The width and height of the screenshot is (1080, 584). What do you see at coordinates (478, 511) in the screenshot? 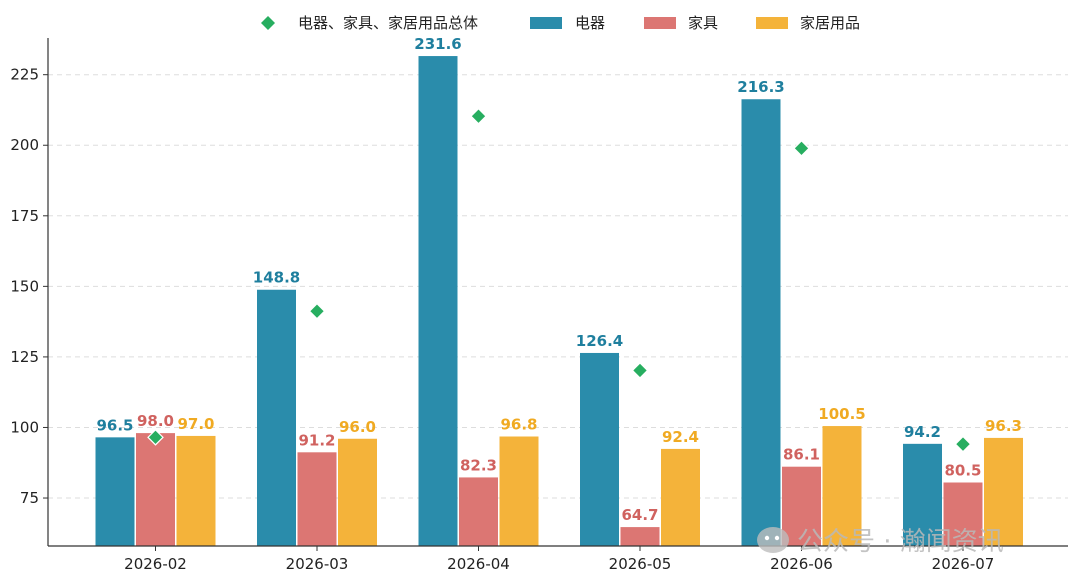
I see `bar-家具-2026-04` at bounding box center [478, 511].